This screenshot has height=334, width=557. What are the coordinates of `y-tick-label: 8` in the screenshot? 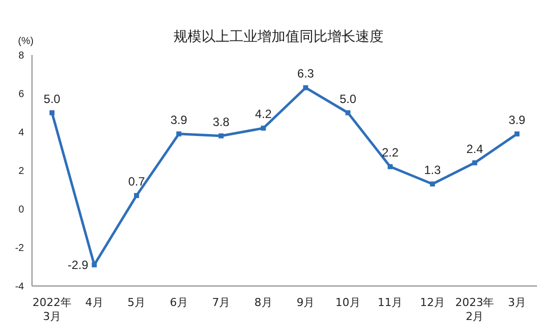 It's located at (21, 56).